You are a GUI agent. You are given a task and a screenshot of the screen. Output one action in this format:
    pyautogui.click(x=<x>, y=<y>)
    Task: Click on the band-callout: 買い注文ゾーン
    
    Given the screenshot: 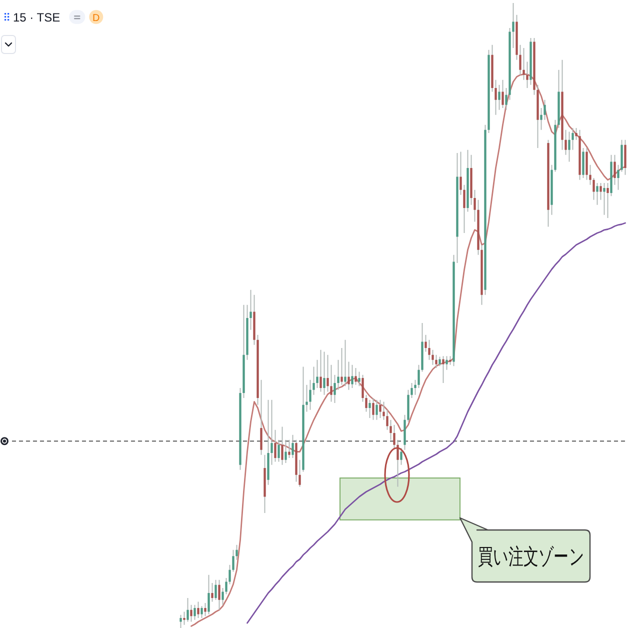 What is the action you would take?
    pyautogui.click(x=525, y=550)
    